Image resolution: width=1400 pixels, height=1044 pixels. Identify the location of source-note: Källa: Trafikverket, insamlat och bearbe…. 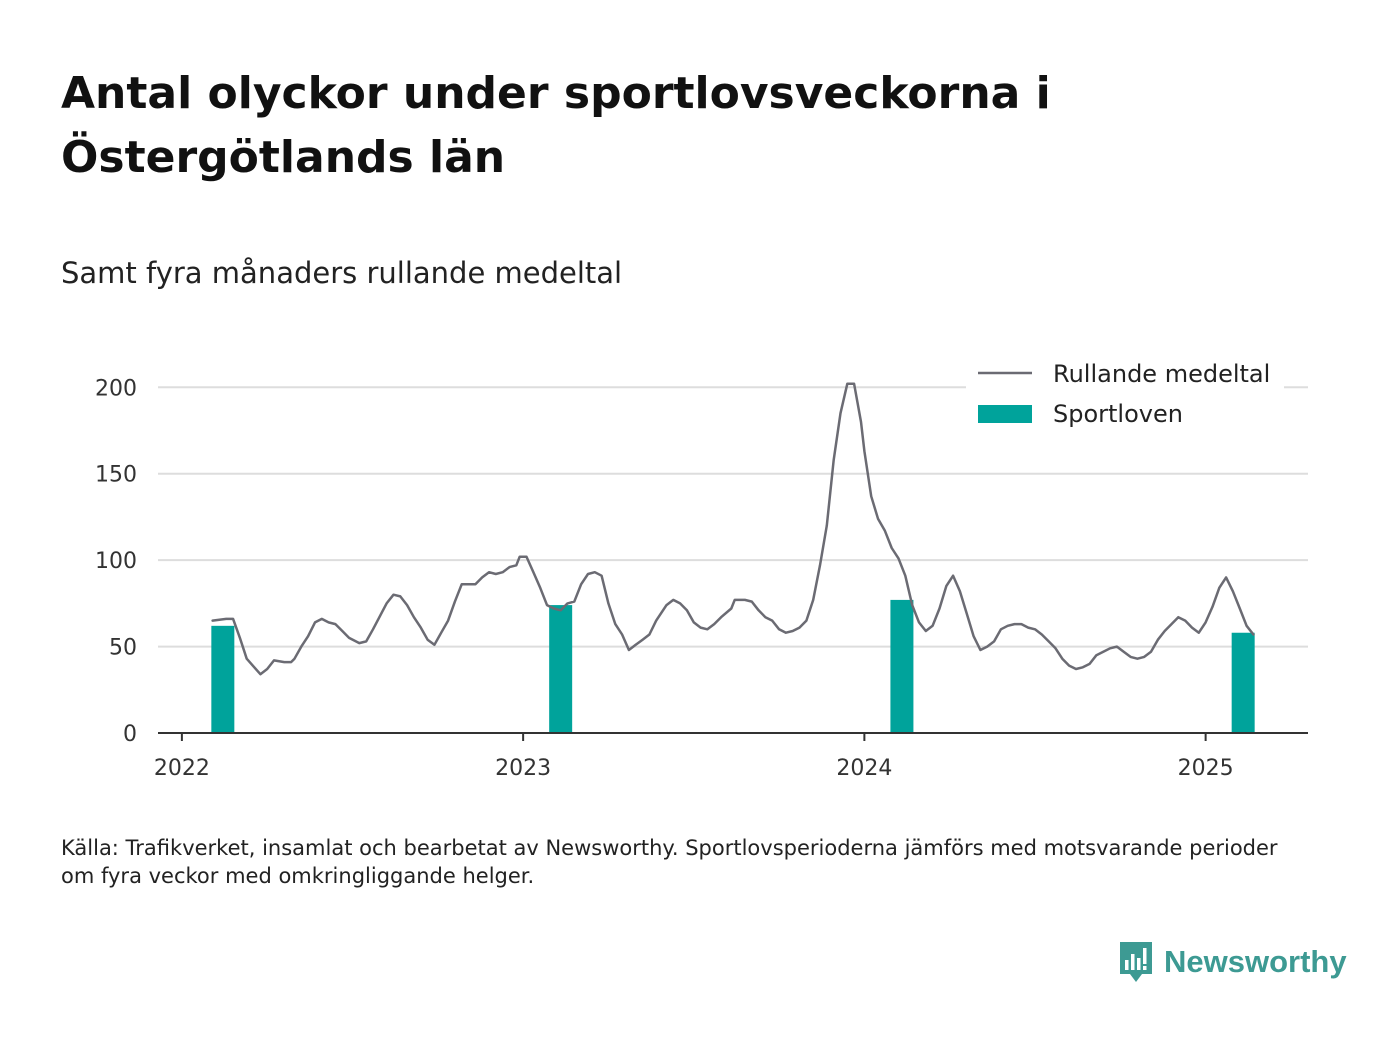
(669, 862).